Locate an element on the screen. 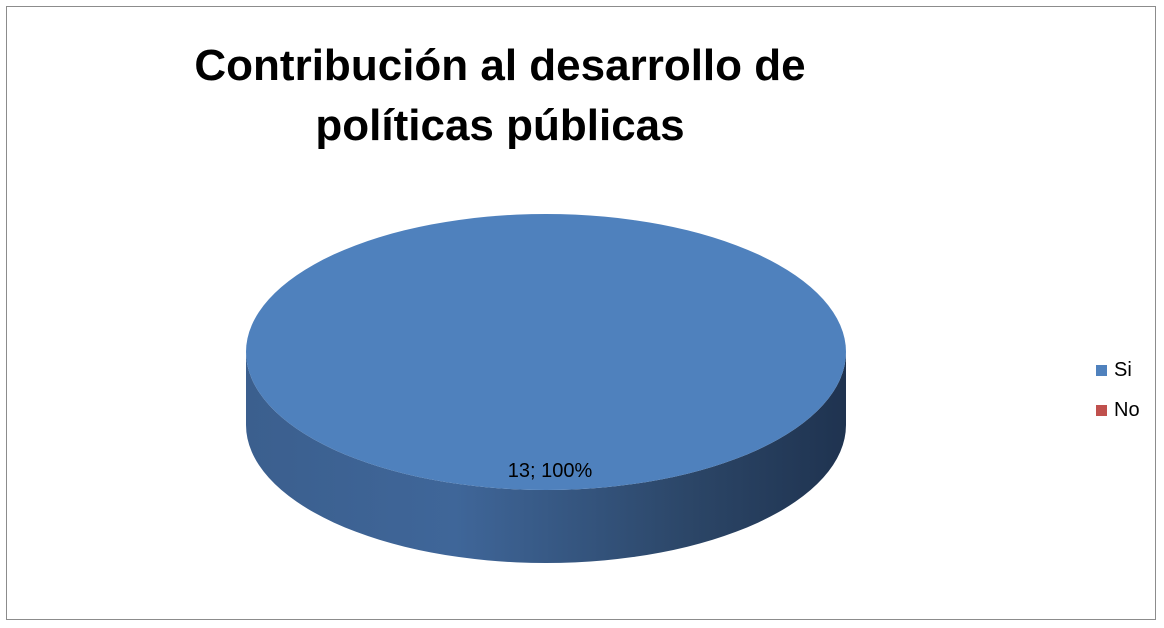  legend-item-no: No is located at coordinates (1118, 410).